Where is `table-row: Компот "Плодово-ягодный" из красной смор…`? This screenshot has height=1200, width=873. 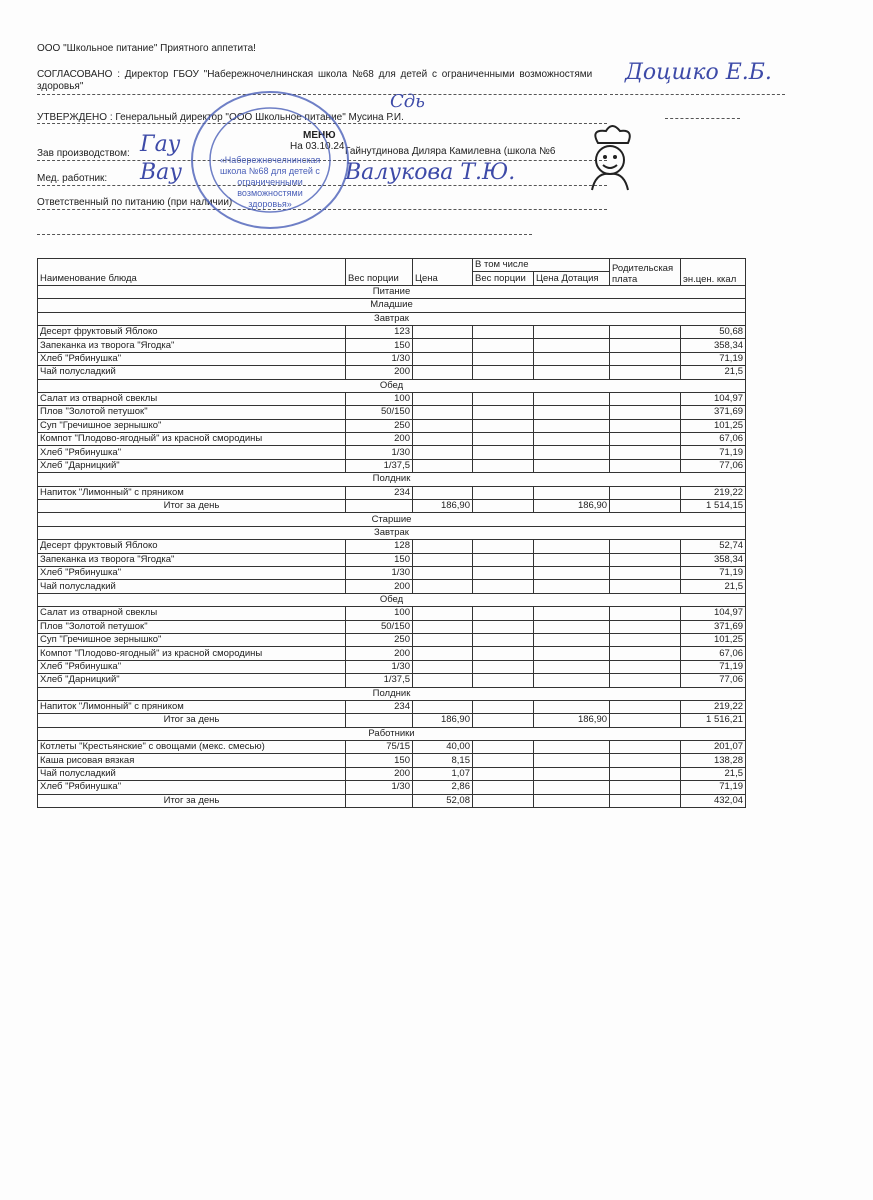 table-row: Компот "Плодово-ягодный" из красной смор… is located at coordinates (392, 439).